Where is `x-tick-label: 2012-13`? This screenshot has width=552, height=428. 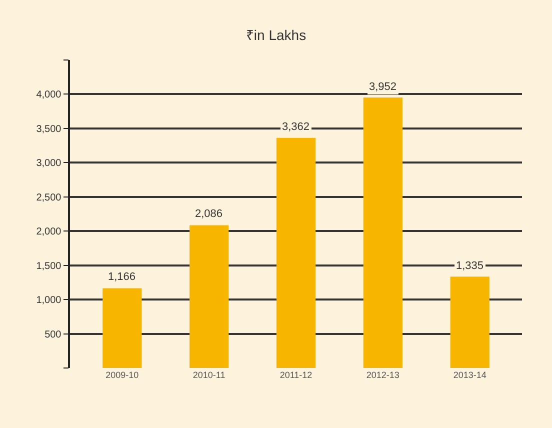 x-tick-label: 2012-13 is located at coordinates (383, 375).